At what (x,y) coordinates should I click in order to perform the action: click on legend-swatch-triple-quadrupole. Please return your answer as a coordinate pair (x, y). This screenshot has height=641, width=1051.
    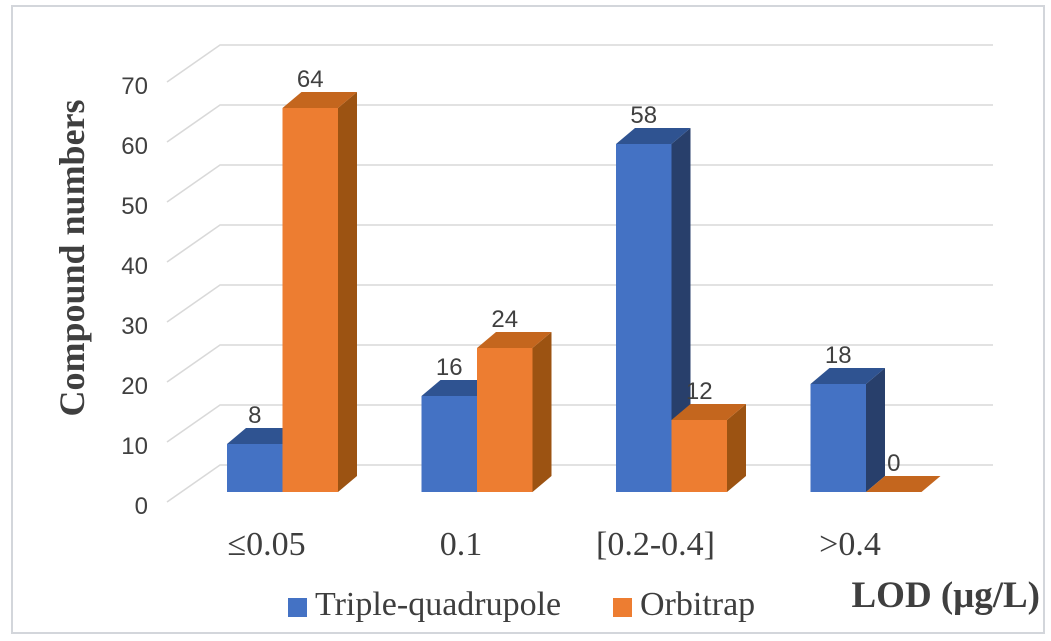
    Looking at the image, I should click on (297, 607).